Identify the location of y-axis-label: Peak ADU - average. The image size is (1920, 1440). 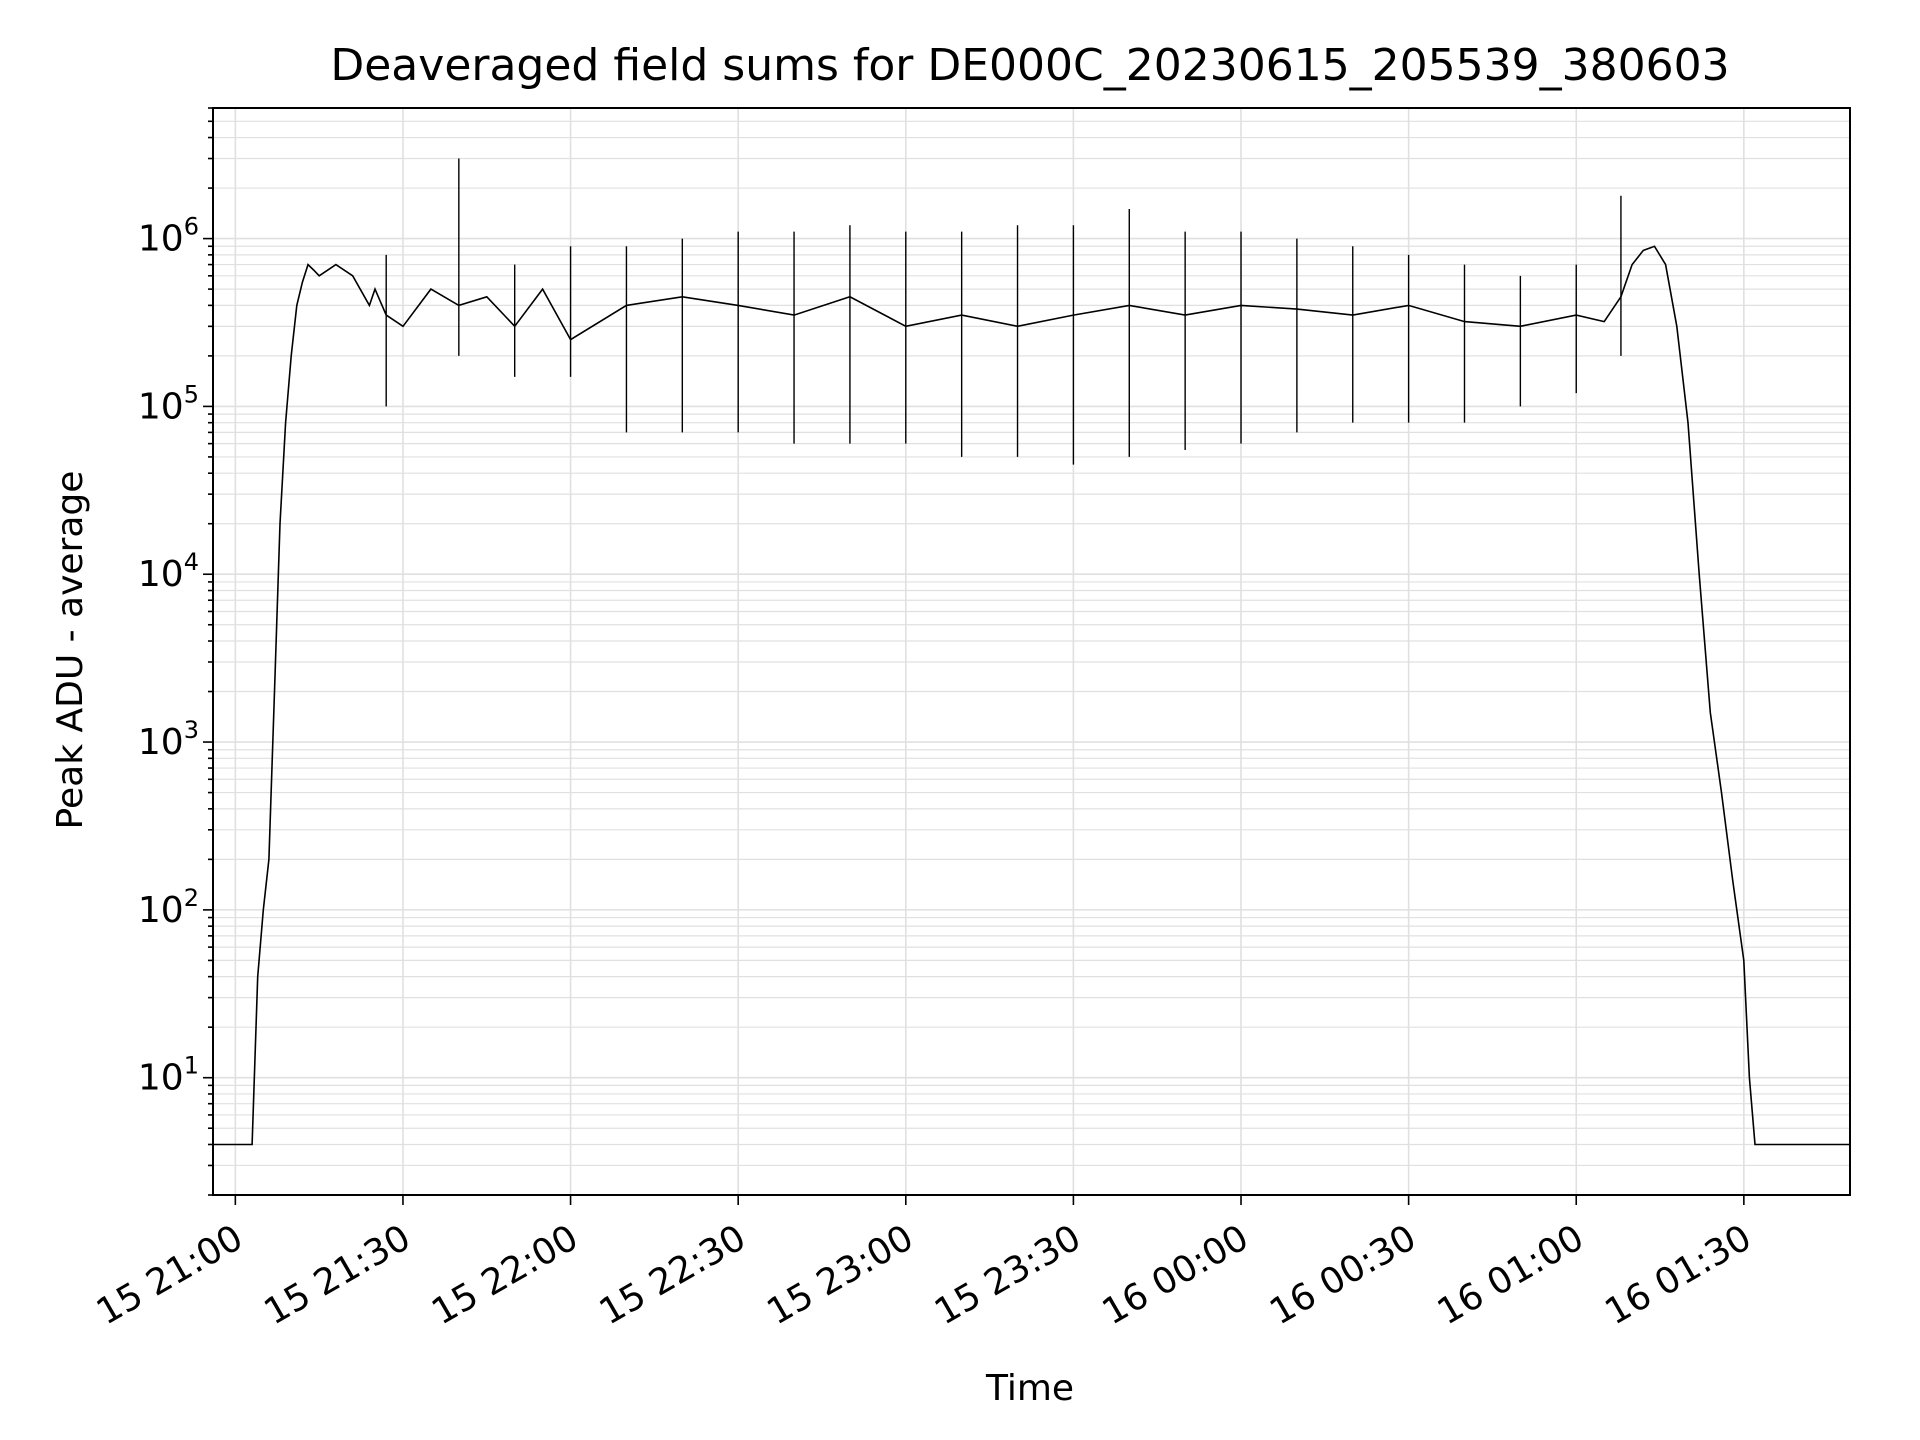
(70, 650).